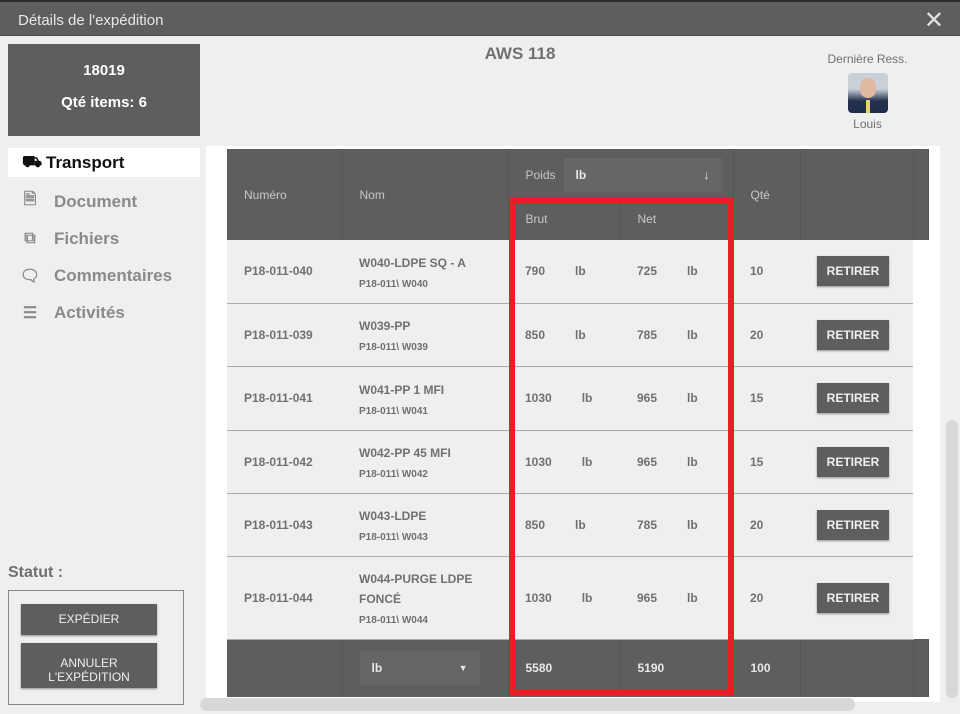 This screenshot has width=960, height=714. Describe the element at coordinates (30, 276) in the screenshot. I see `comments-icon: 🗨` at that location.